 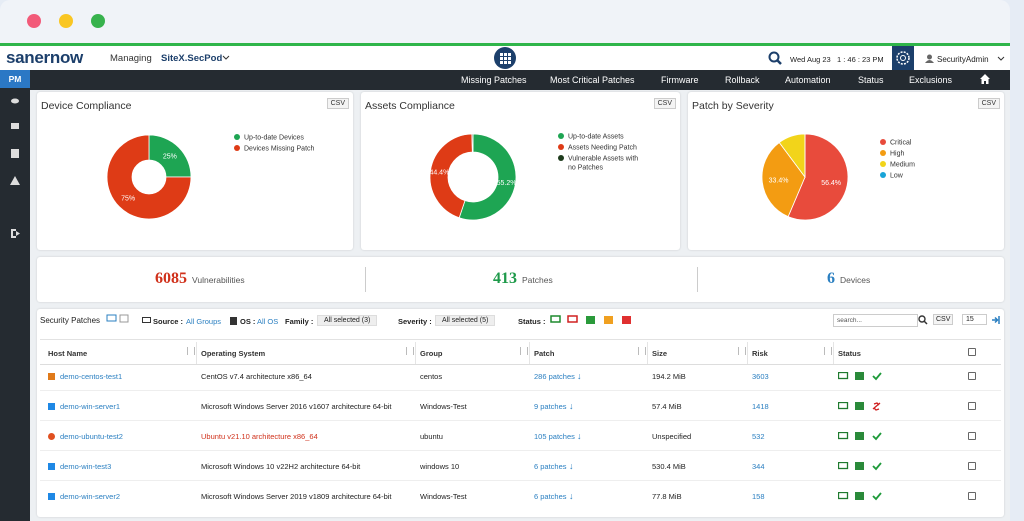 What do you see at coordinates (943, 319) in the screenshot?
I see `table-csv-button: CSV` at bounding box center [943, 319].